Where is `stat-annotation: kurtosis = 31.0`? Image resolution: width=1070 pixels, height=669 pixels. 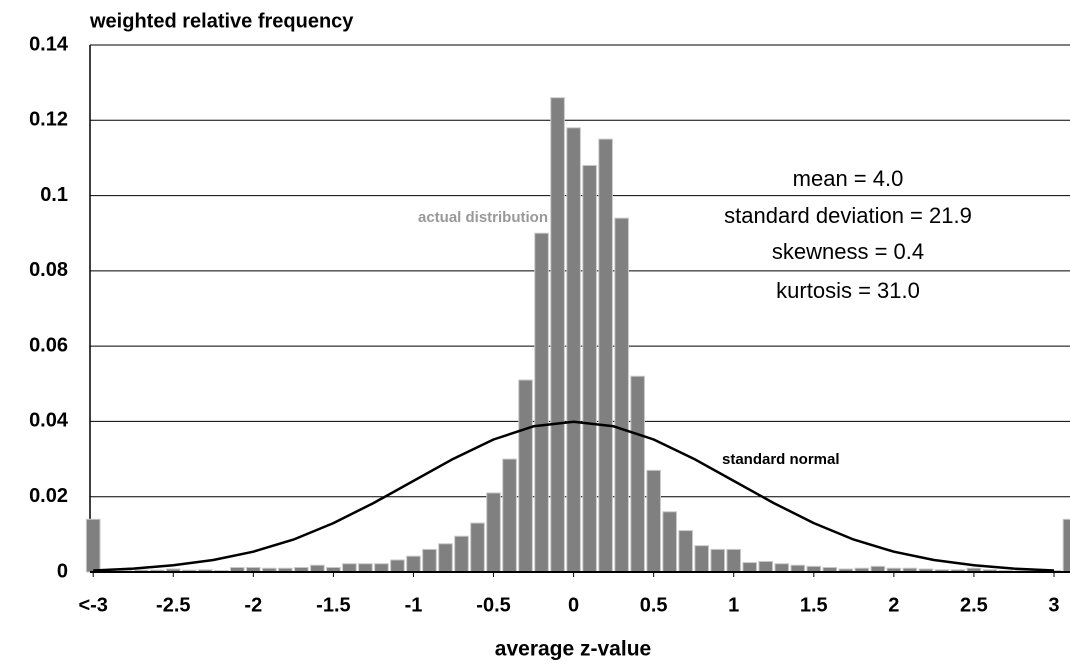 stat-annotation: kurtosis = 31.0 is located at coordinates (848, 290).